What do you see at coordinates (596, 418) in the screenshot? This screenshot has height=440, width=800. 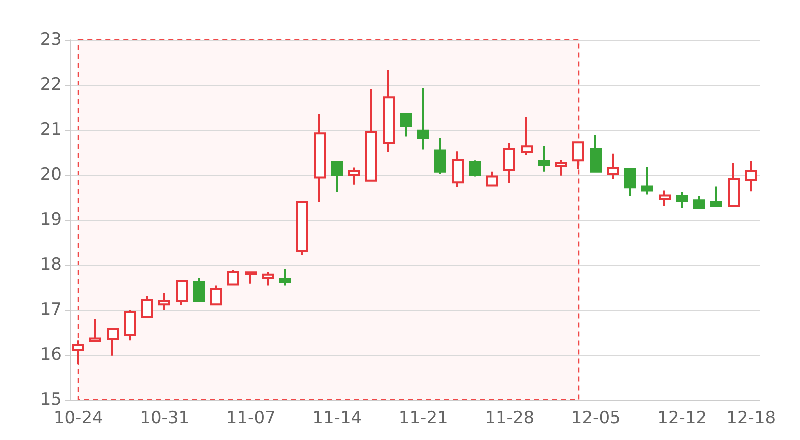 I see `x-tick-label: 12-05` at bounding box center [596, 418].